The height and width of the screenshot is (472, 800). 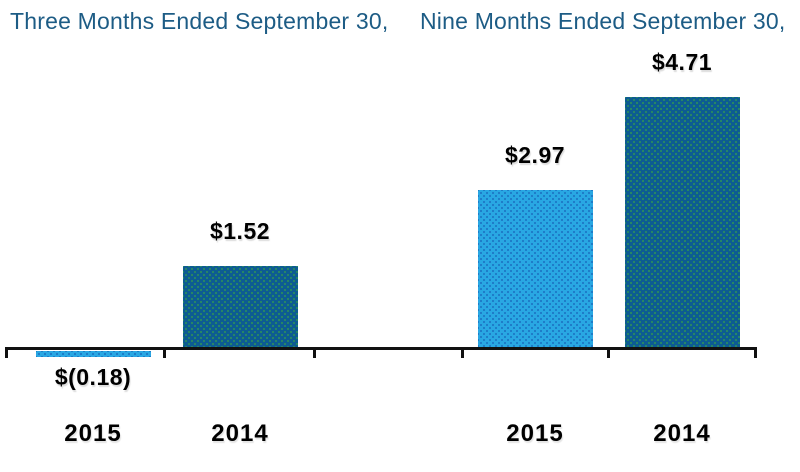 What do you see at coordinates (240, 231) in the screenshot?
I see `value-label-three-months-2014: $1.52` at bounding box center [240, 231].